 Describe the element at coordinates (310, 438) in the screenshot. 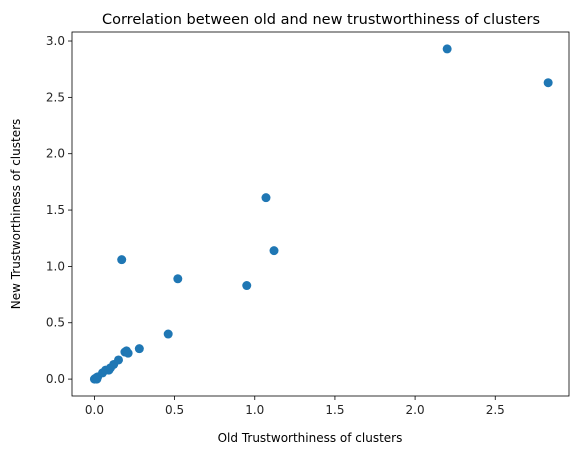

I see `x-axis-label: Old Trustworthiness of clusters` at that location.